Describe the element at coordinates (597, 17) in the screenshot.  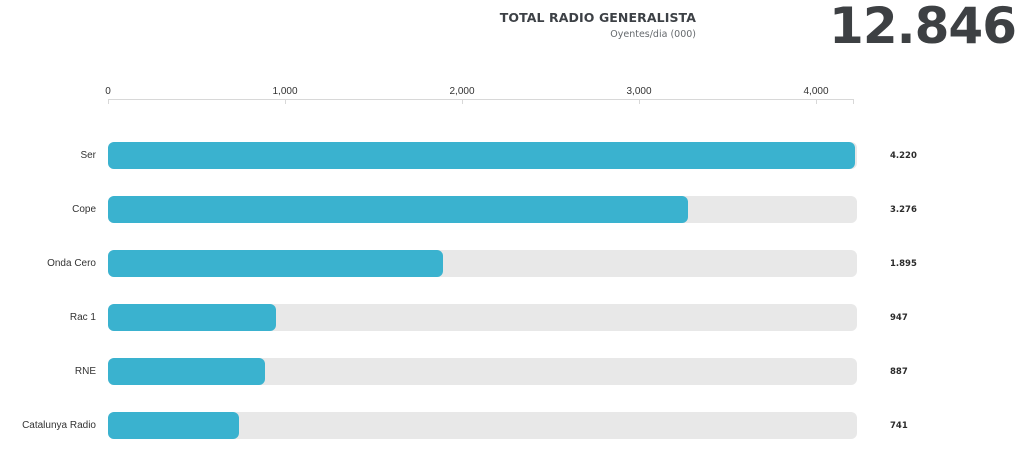
I see `chart-title: TOTAL RADIO GENERALISTA` at that location.